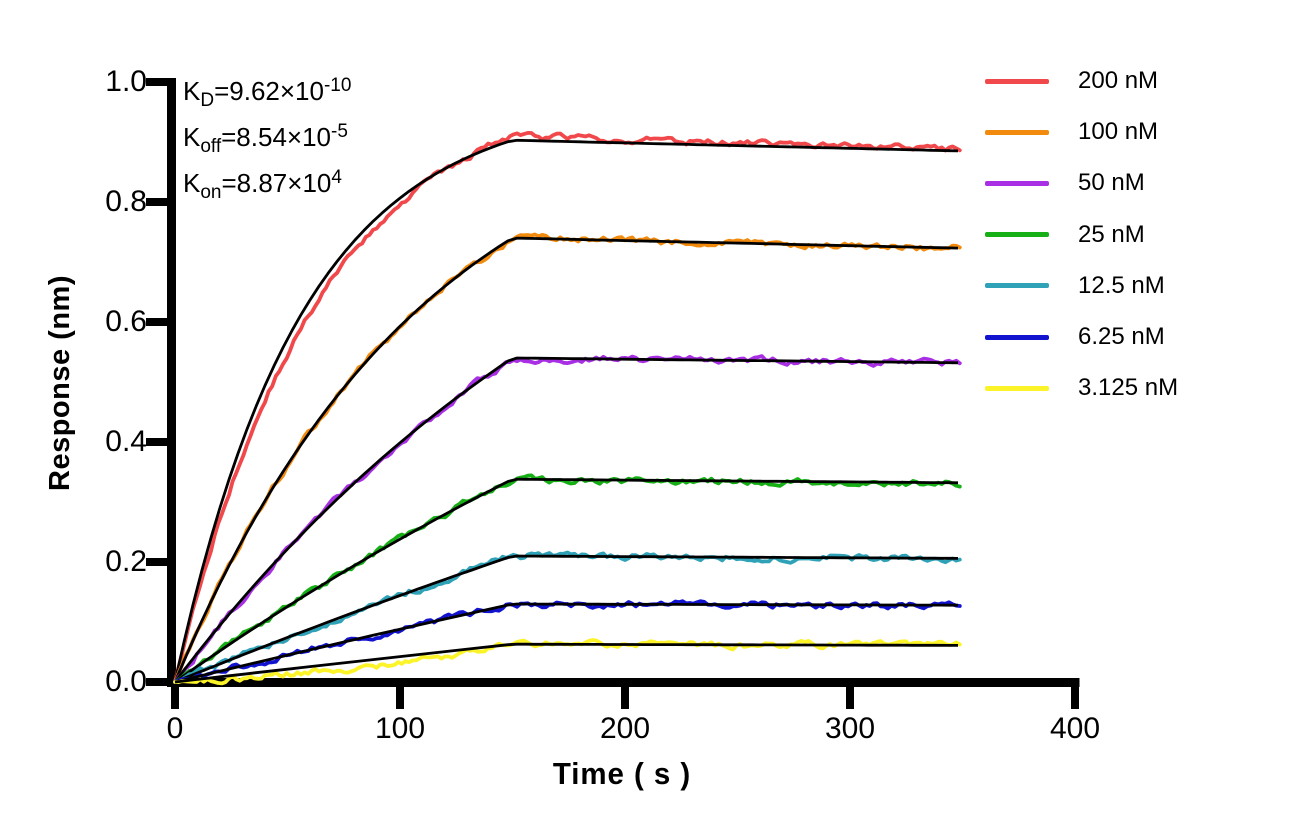 The height and width of the screenshot is (836, 1289). What do you see at coordinates (207, 100) in the screenshot?
I see `kd-subscript: D` at bounding box center [207, 100].